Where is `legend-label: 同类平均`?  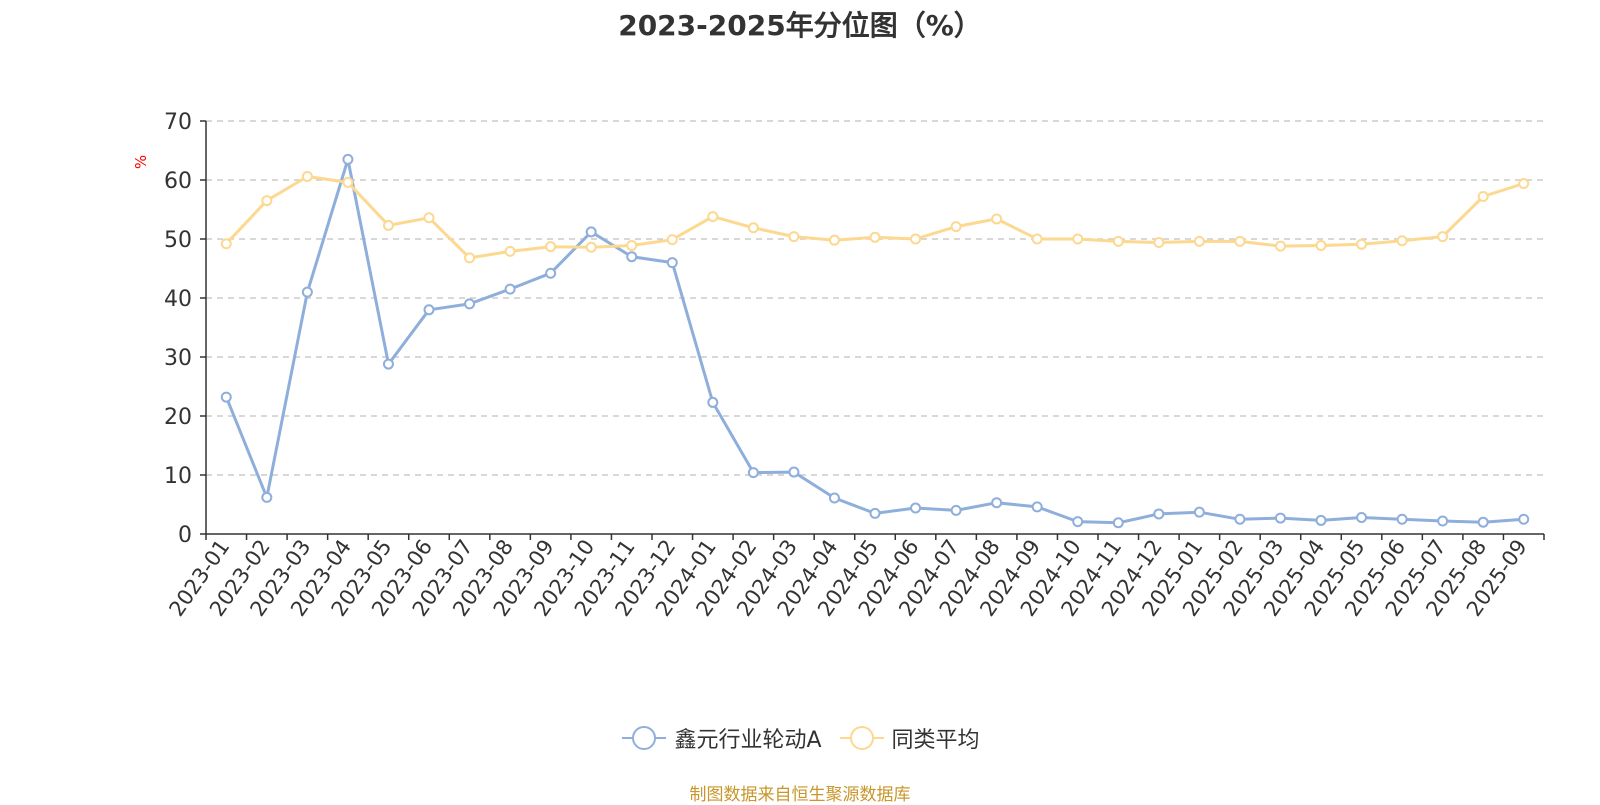
legend-label: 同类平均 is located at coordinates (935, 740).